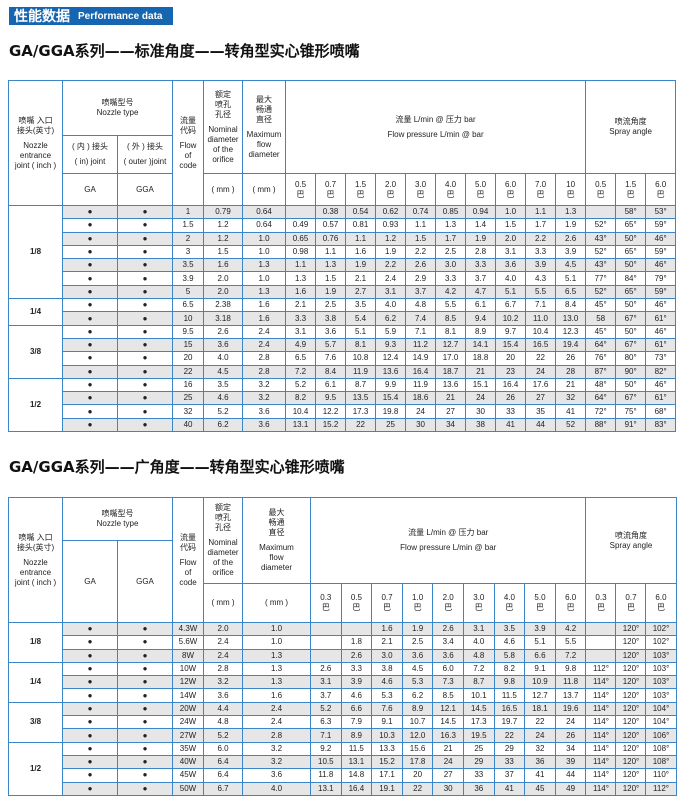  Describe the element at coordinates (541, 212) in the screenshot. I see `flow-value: 1.1` at that location.